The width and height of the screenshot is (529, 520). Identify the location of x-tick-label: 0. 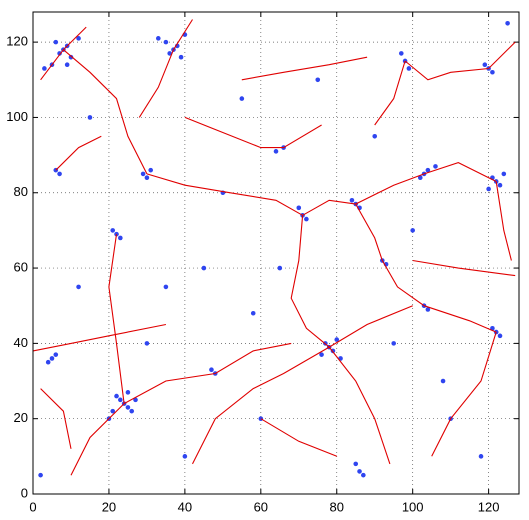
(32, 506).